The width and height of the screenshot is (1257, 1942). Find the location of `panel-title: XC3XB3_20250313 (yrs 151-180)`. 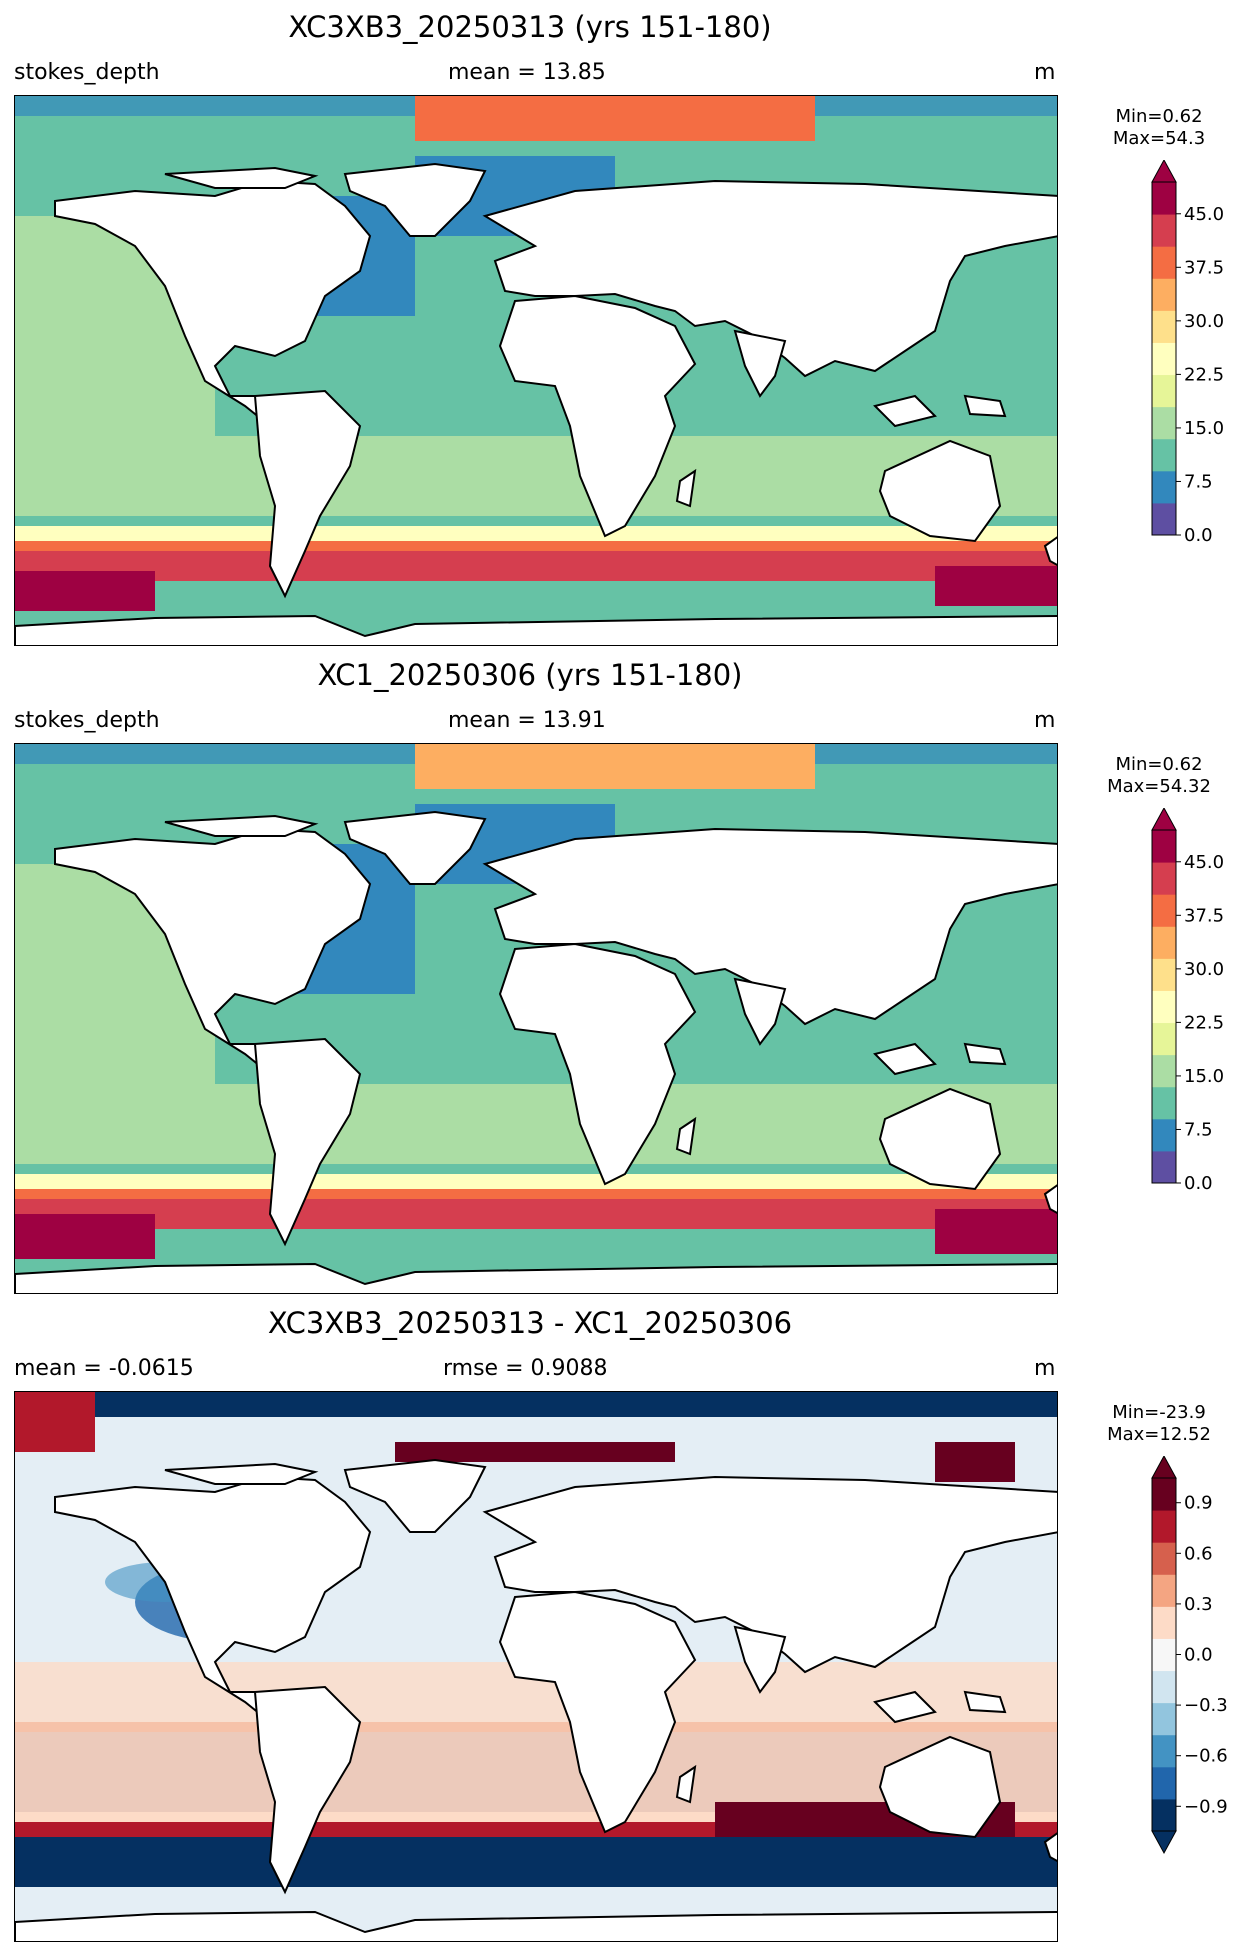

panel-title: XC3XB3_20250313 (yrs 151-180) is located at coordinates (530, 27).